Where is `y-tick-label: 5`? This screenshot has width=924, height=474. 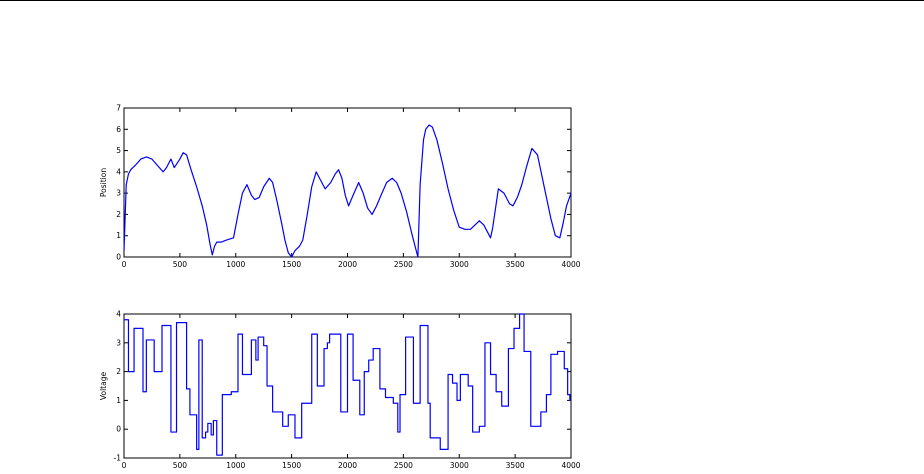
y-tick-label: 5 is located at coordinates (118, 150).